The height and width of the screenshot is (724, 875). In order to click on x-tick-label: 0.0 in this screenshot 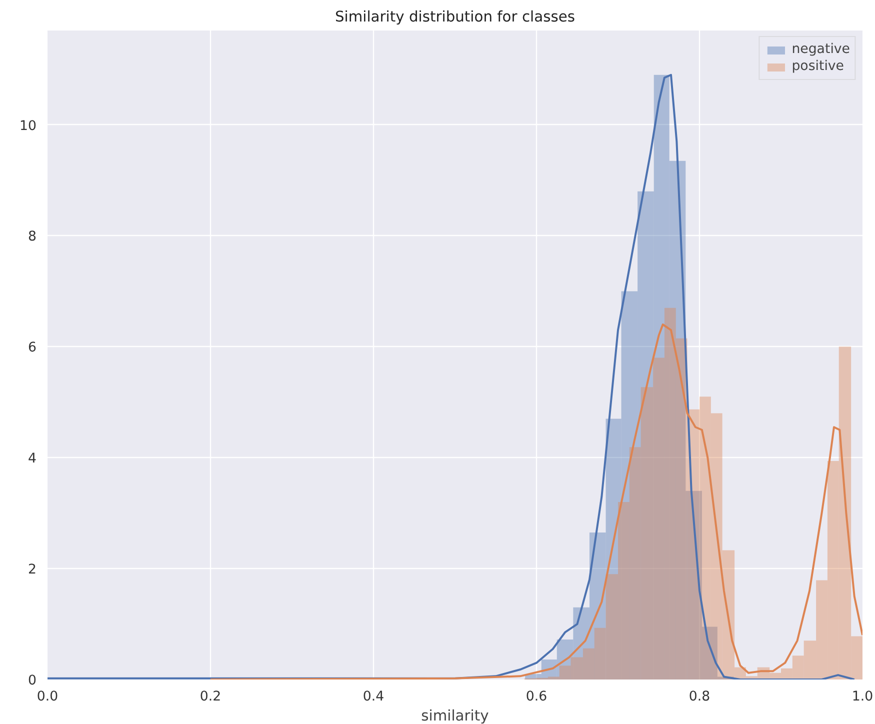, I will do `click(47, 697)`.